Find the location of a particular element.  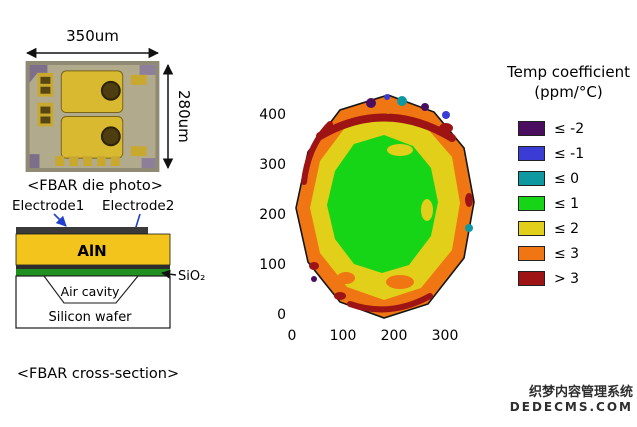

legend-label: > 3 is located at coordinates (567, 278).